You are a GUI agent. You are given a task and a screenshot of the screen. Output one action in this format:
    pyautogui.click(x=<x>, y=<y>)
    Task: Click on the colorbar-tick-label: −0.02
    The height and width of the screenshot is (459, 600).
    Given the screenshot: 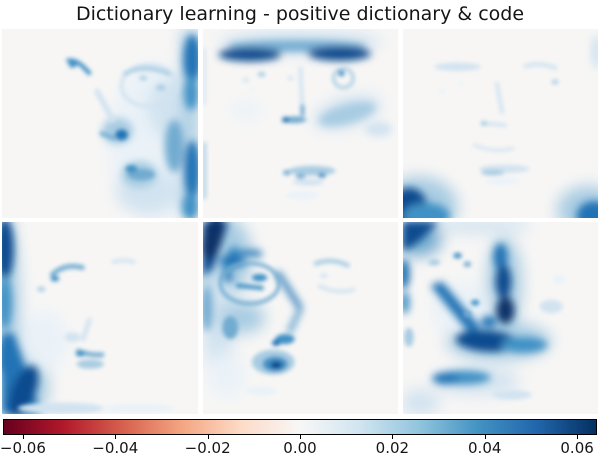 What is the action you would take?
    pyautogui.click(x=207, y=448)
    